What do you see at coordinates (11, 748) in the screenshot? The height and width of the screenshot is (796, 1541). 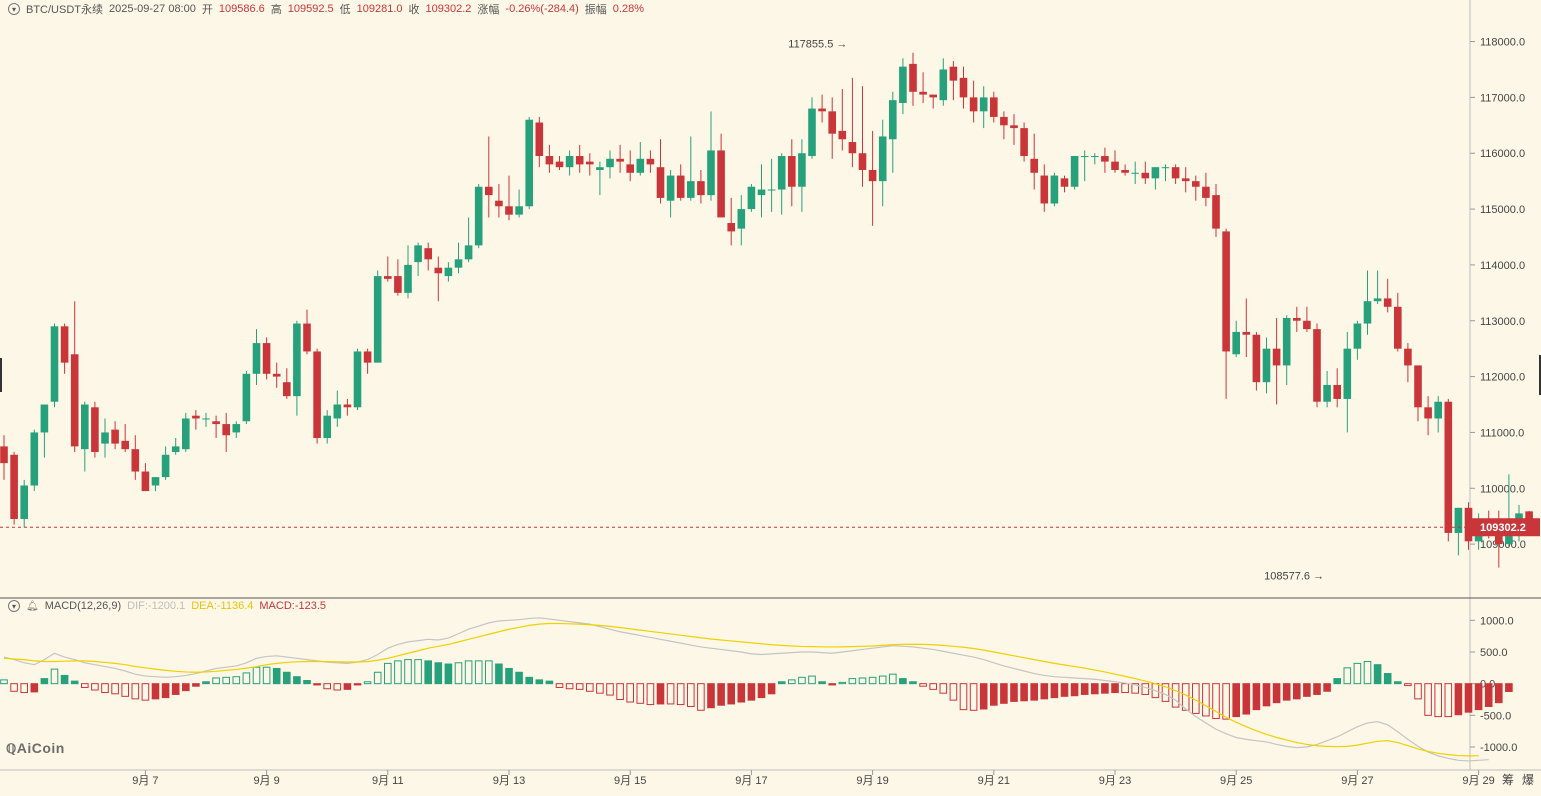 I see `aicoin-logo-icon: ℚ` at bounding box center [11, 748].